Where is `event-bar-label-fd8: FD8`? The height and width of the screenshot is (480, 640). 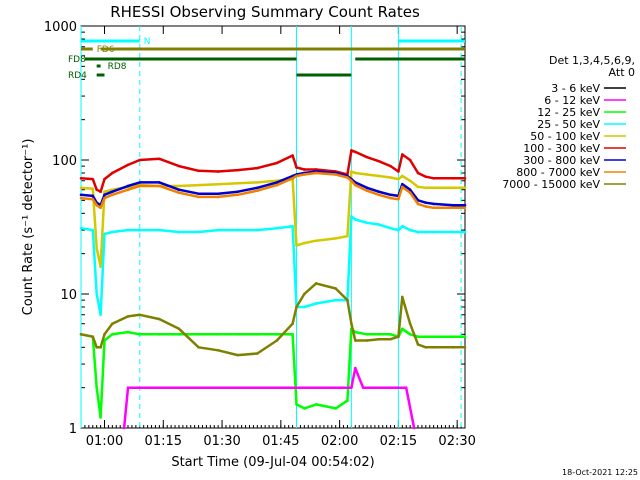 event-bar-label-fd8: FD8 is located at coordinates (77, 60).